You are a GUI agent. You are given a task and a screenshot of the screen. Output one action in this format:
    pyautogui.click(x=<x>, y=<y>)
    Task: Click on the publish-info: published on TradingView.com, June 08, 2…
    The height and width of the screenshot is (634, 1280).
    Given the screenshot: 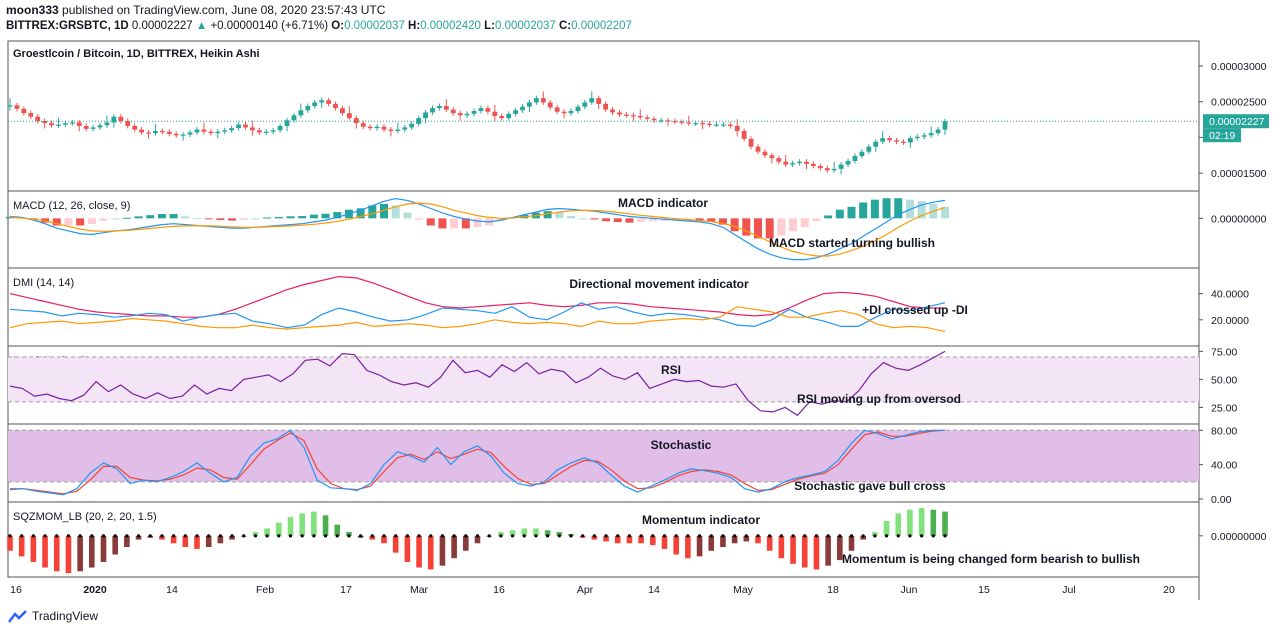 What is the action you would take?
    pyautogui.click(x=224, y=10)
    